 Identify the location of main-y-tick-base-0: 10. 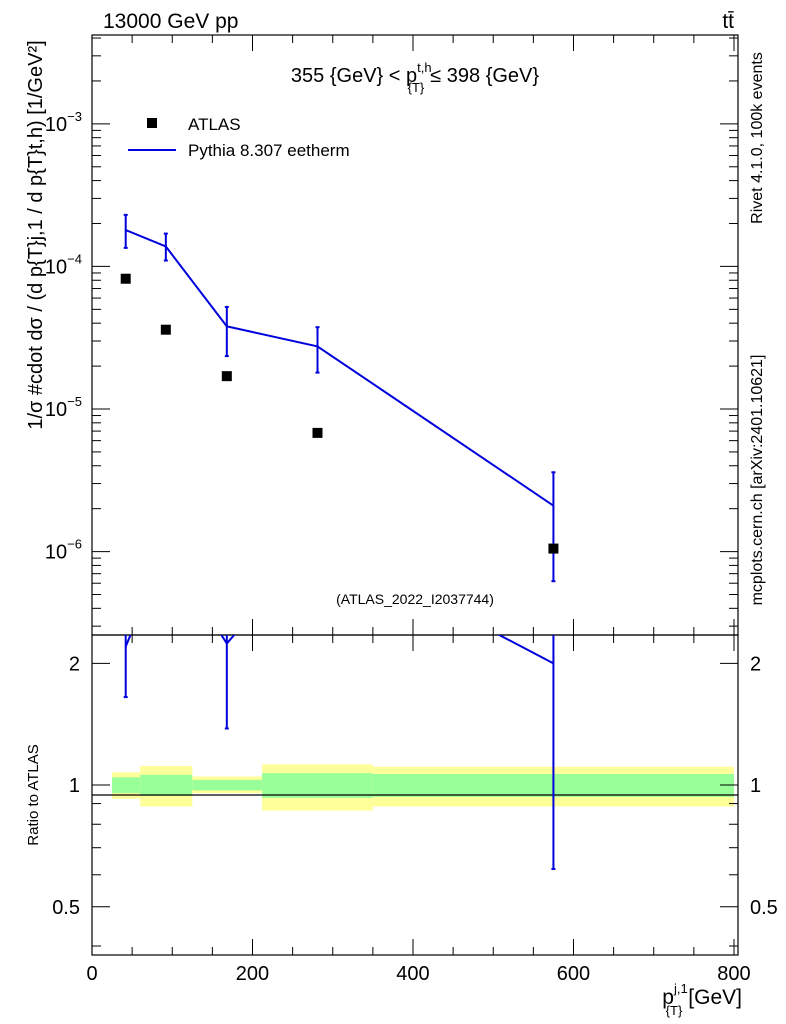
(56, 125).